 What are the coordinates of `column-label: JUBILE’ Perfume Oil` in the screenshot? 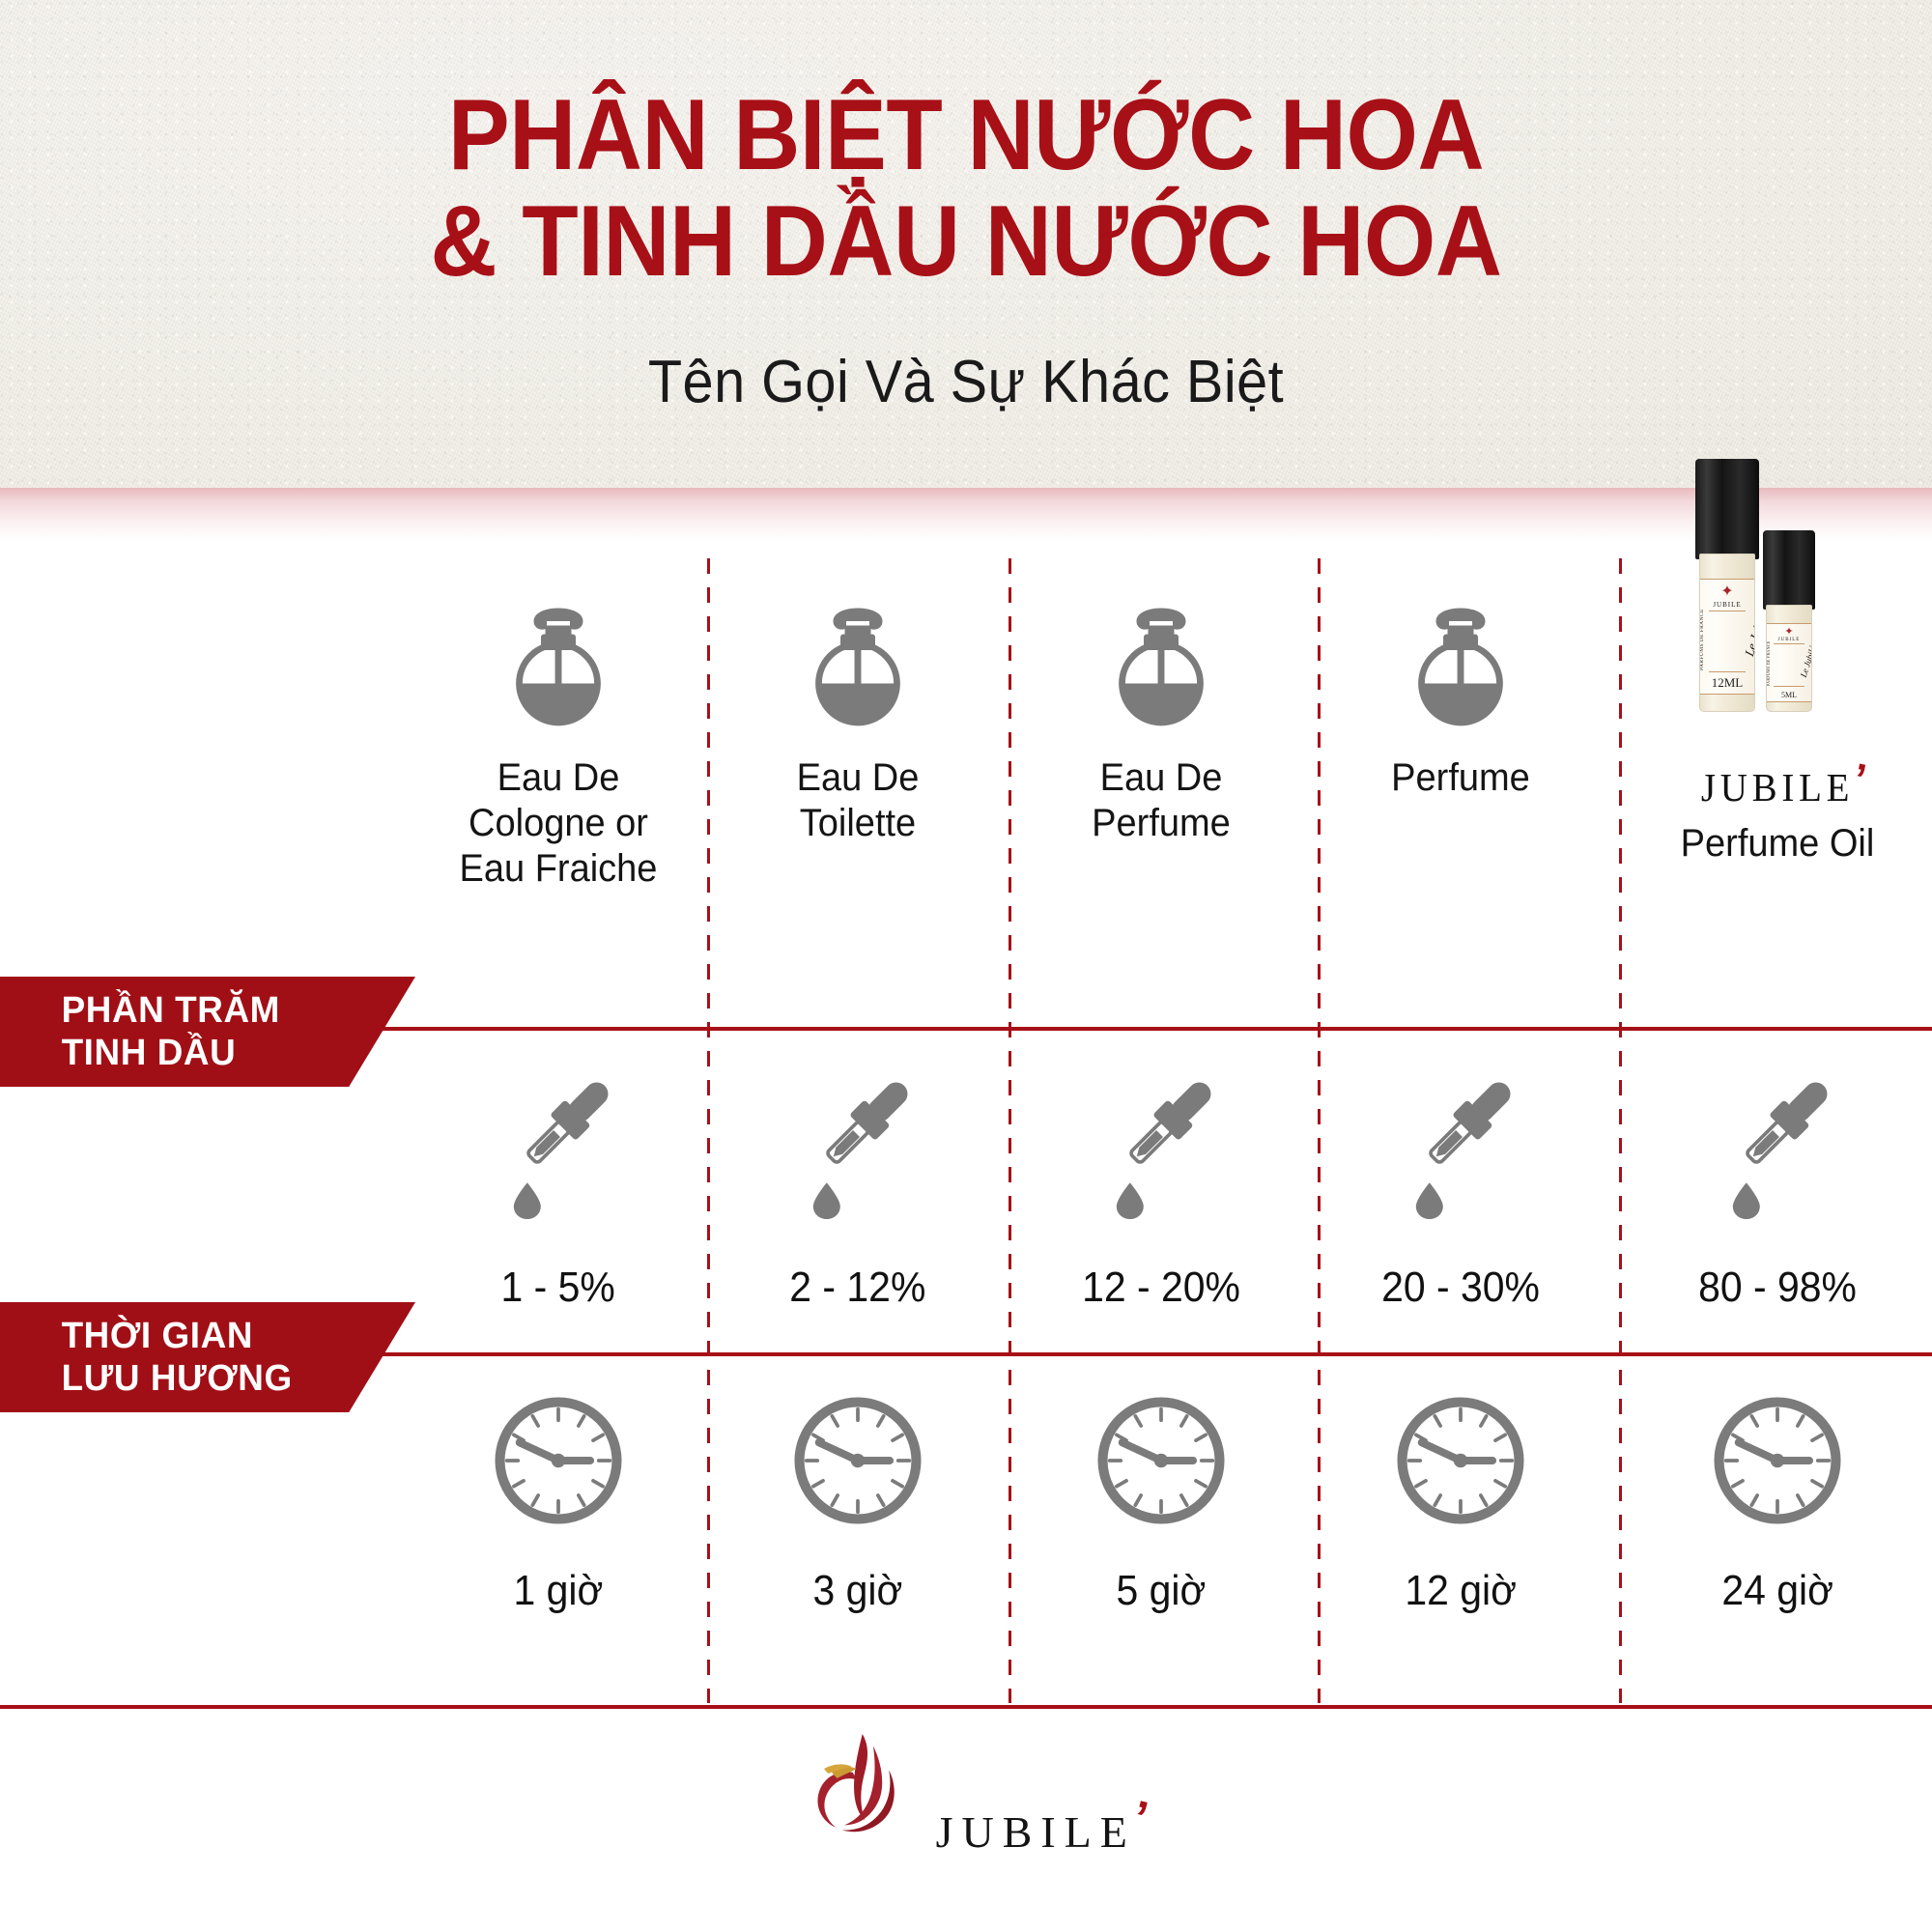 It's located at (1778, 810).